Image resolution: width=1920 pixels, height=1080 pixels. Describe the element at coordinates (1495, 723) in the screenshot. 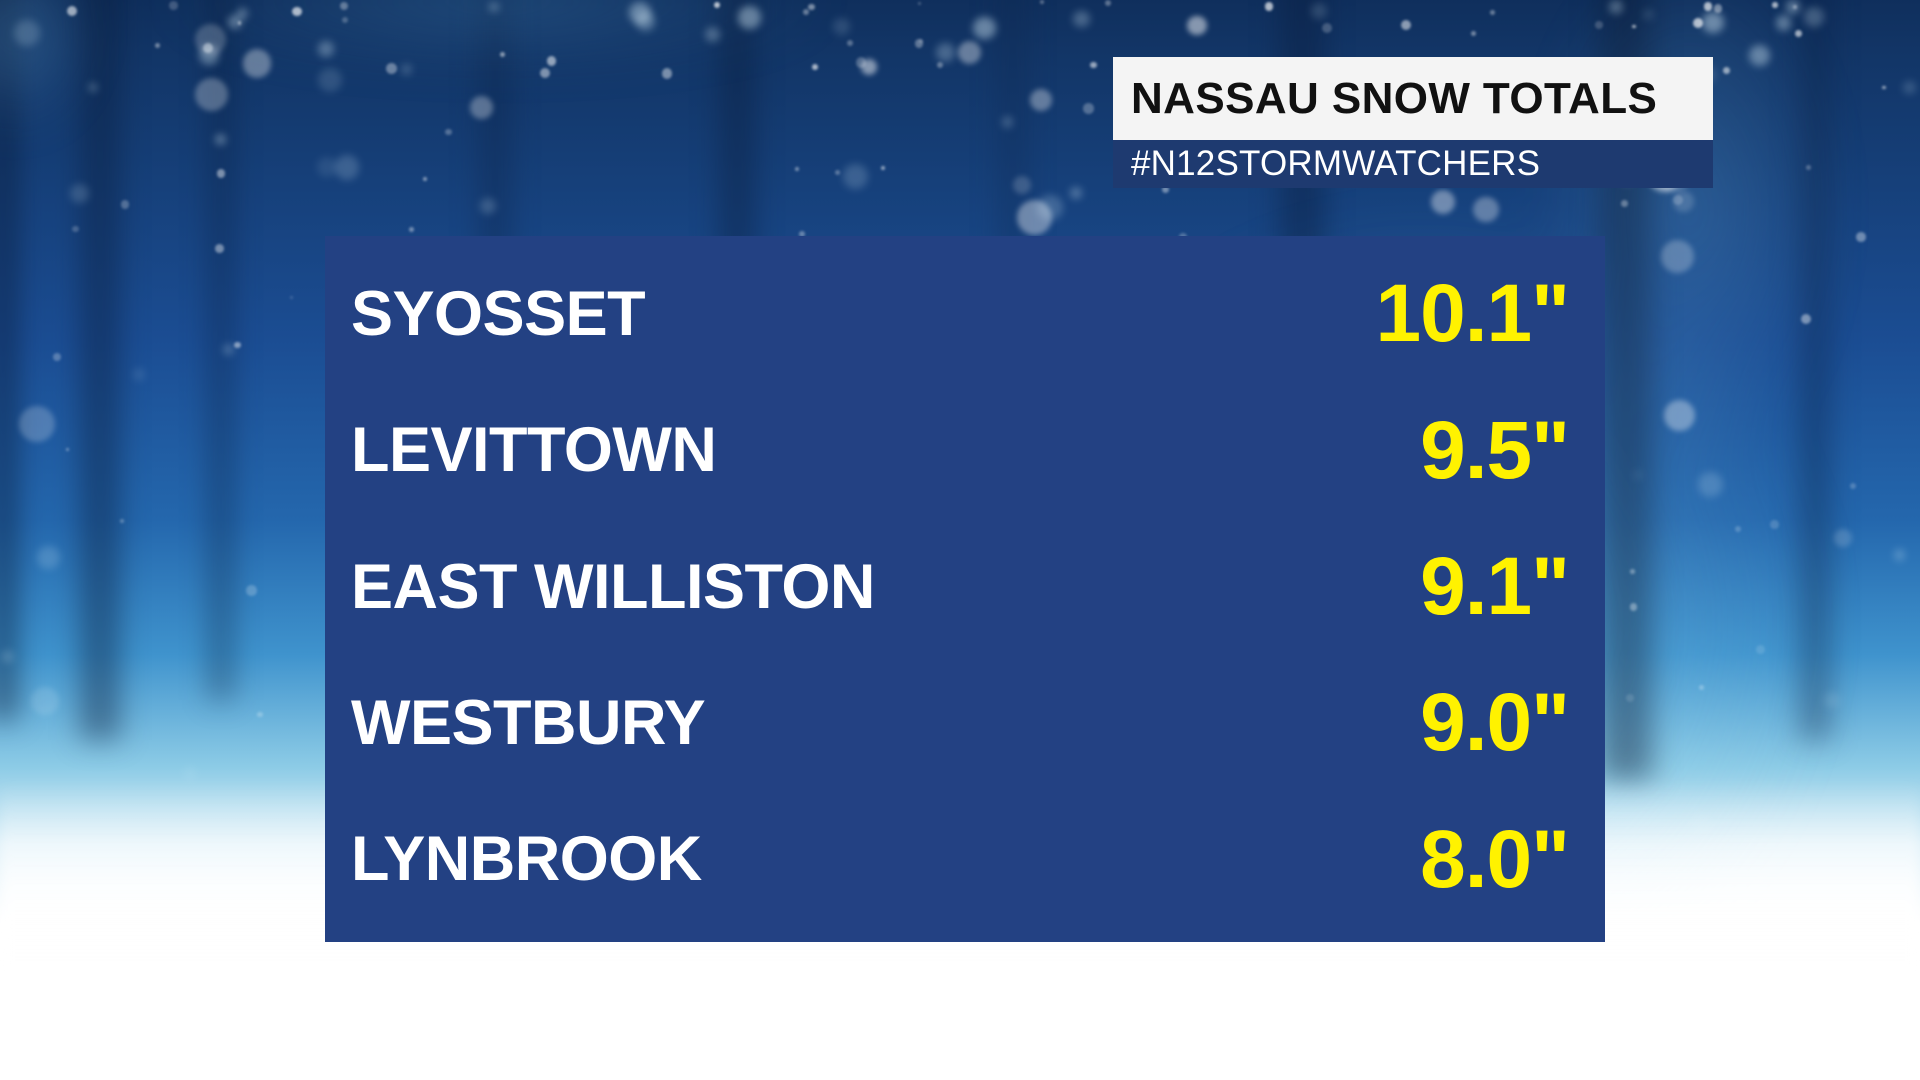

I see `snow-amount: 9.0"` at that location.